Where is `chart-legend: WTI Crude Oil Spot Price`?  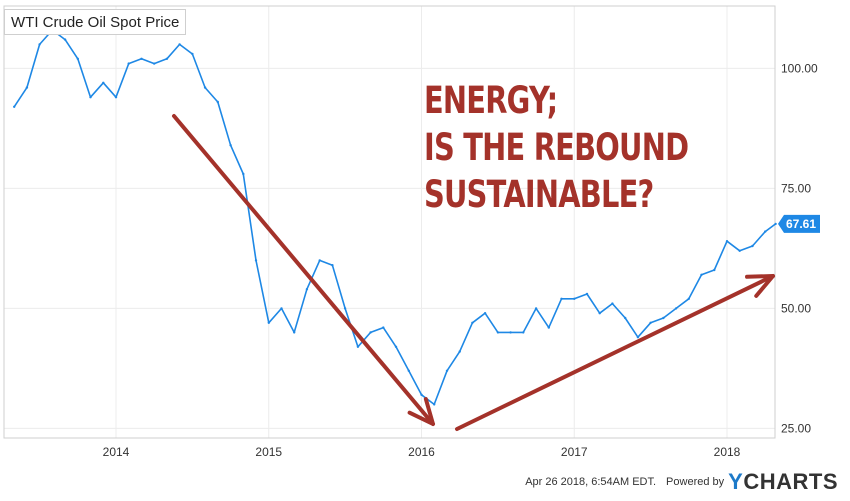
chart-legend: WTI Crude Oil Spot Price is located at coordinates (95, 22).